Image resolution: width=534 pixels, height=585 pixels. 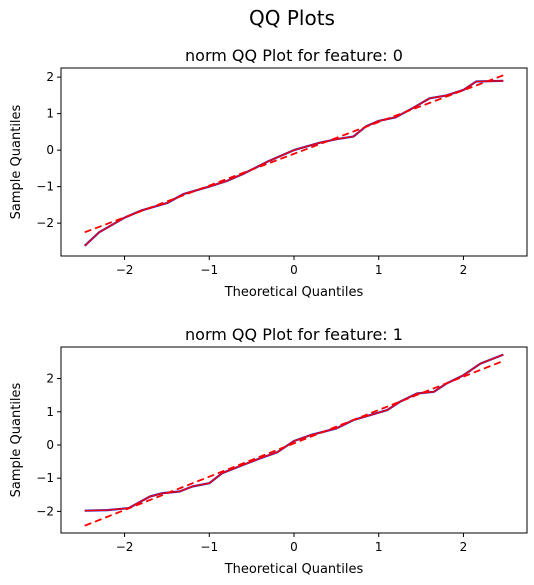 What do you see at coordinates (294, 334) in the screenshot?
I see `panel-title: norm QQ Plot for feature: 1` at bounding box center [294, 334].